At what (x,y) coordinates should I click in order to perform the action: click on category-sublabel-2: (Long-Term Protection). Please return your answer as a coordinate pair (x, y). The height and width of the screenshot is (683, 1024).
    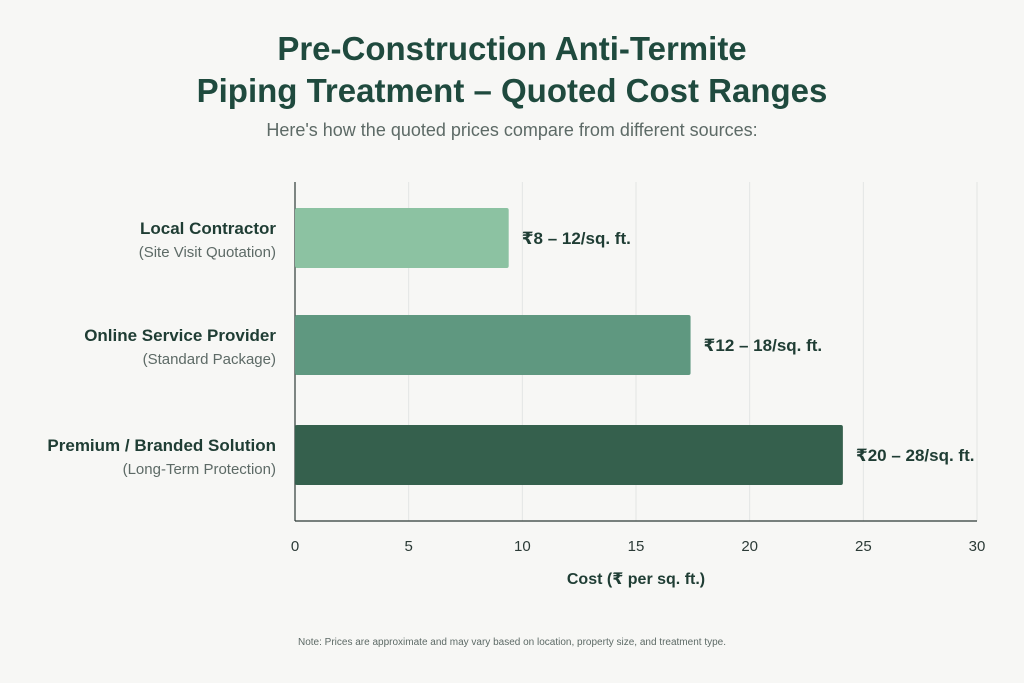
    Looking at the image, I should click on (199, 469).